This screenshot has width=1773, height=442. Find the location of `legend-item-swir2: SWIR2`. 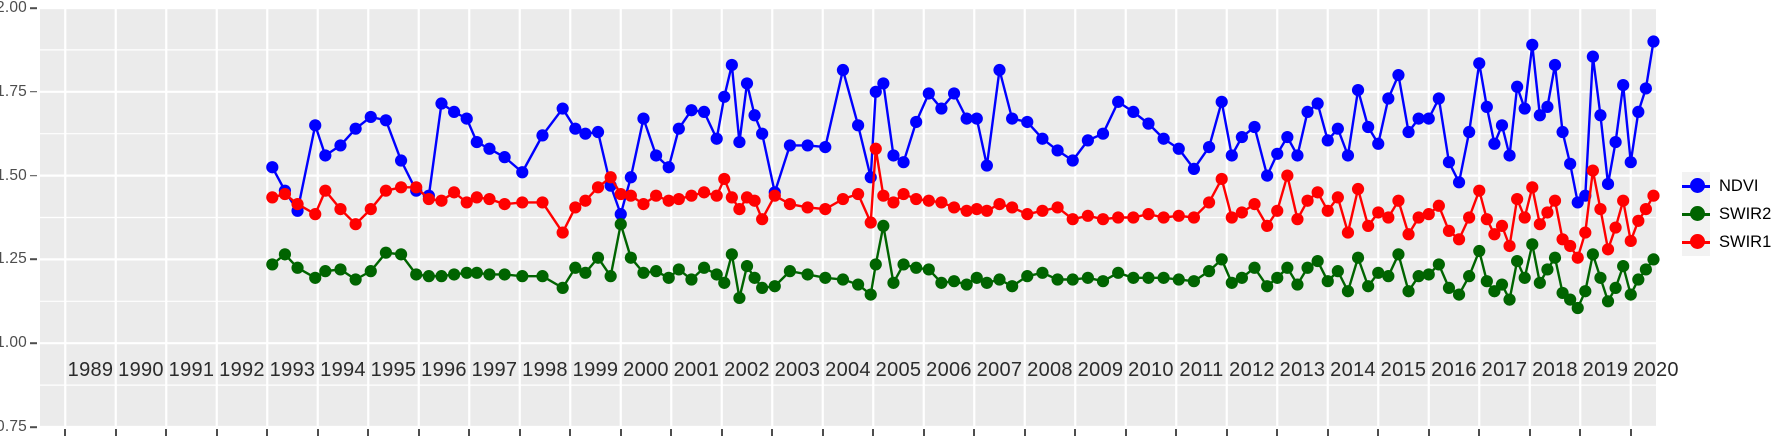

legend-item-swir2: SWIR2 is located at coordinates (1726, 214).